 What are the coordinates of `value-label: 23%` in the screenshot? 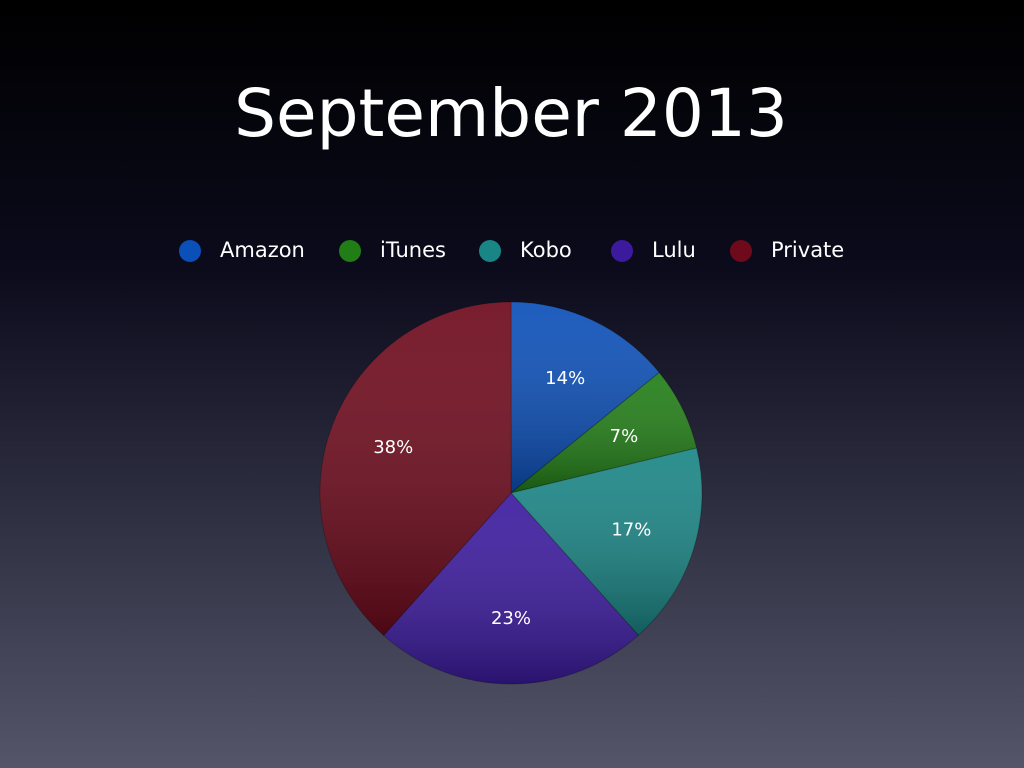 It's located at (511, 618).